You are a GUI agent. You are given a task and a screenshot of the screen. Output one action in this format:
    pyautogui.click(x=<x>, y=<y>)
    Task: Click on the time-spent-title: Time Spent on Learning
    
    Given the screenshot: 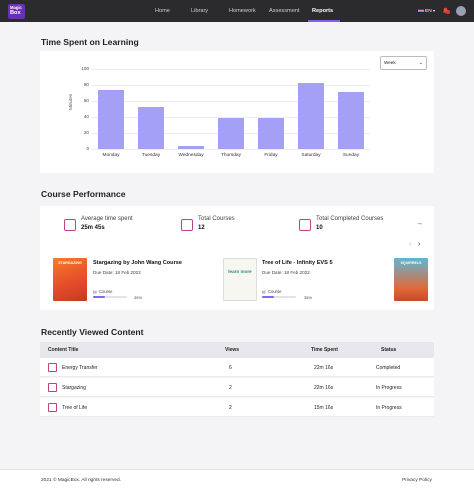 What is the action you would take?
    pyautogui.click(x=90, y=42)
    